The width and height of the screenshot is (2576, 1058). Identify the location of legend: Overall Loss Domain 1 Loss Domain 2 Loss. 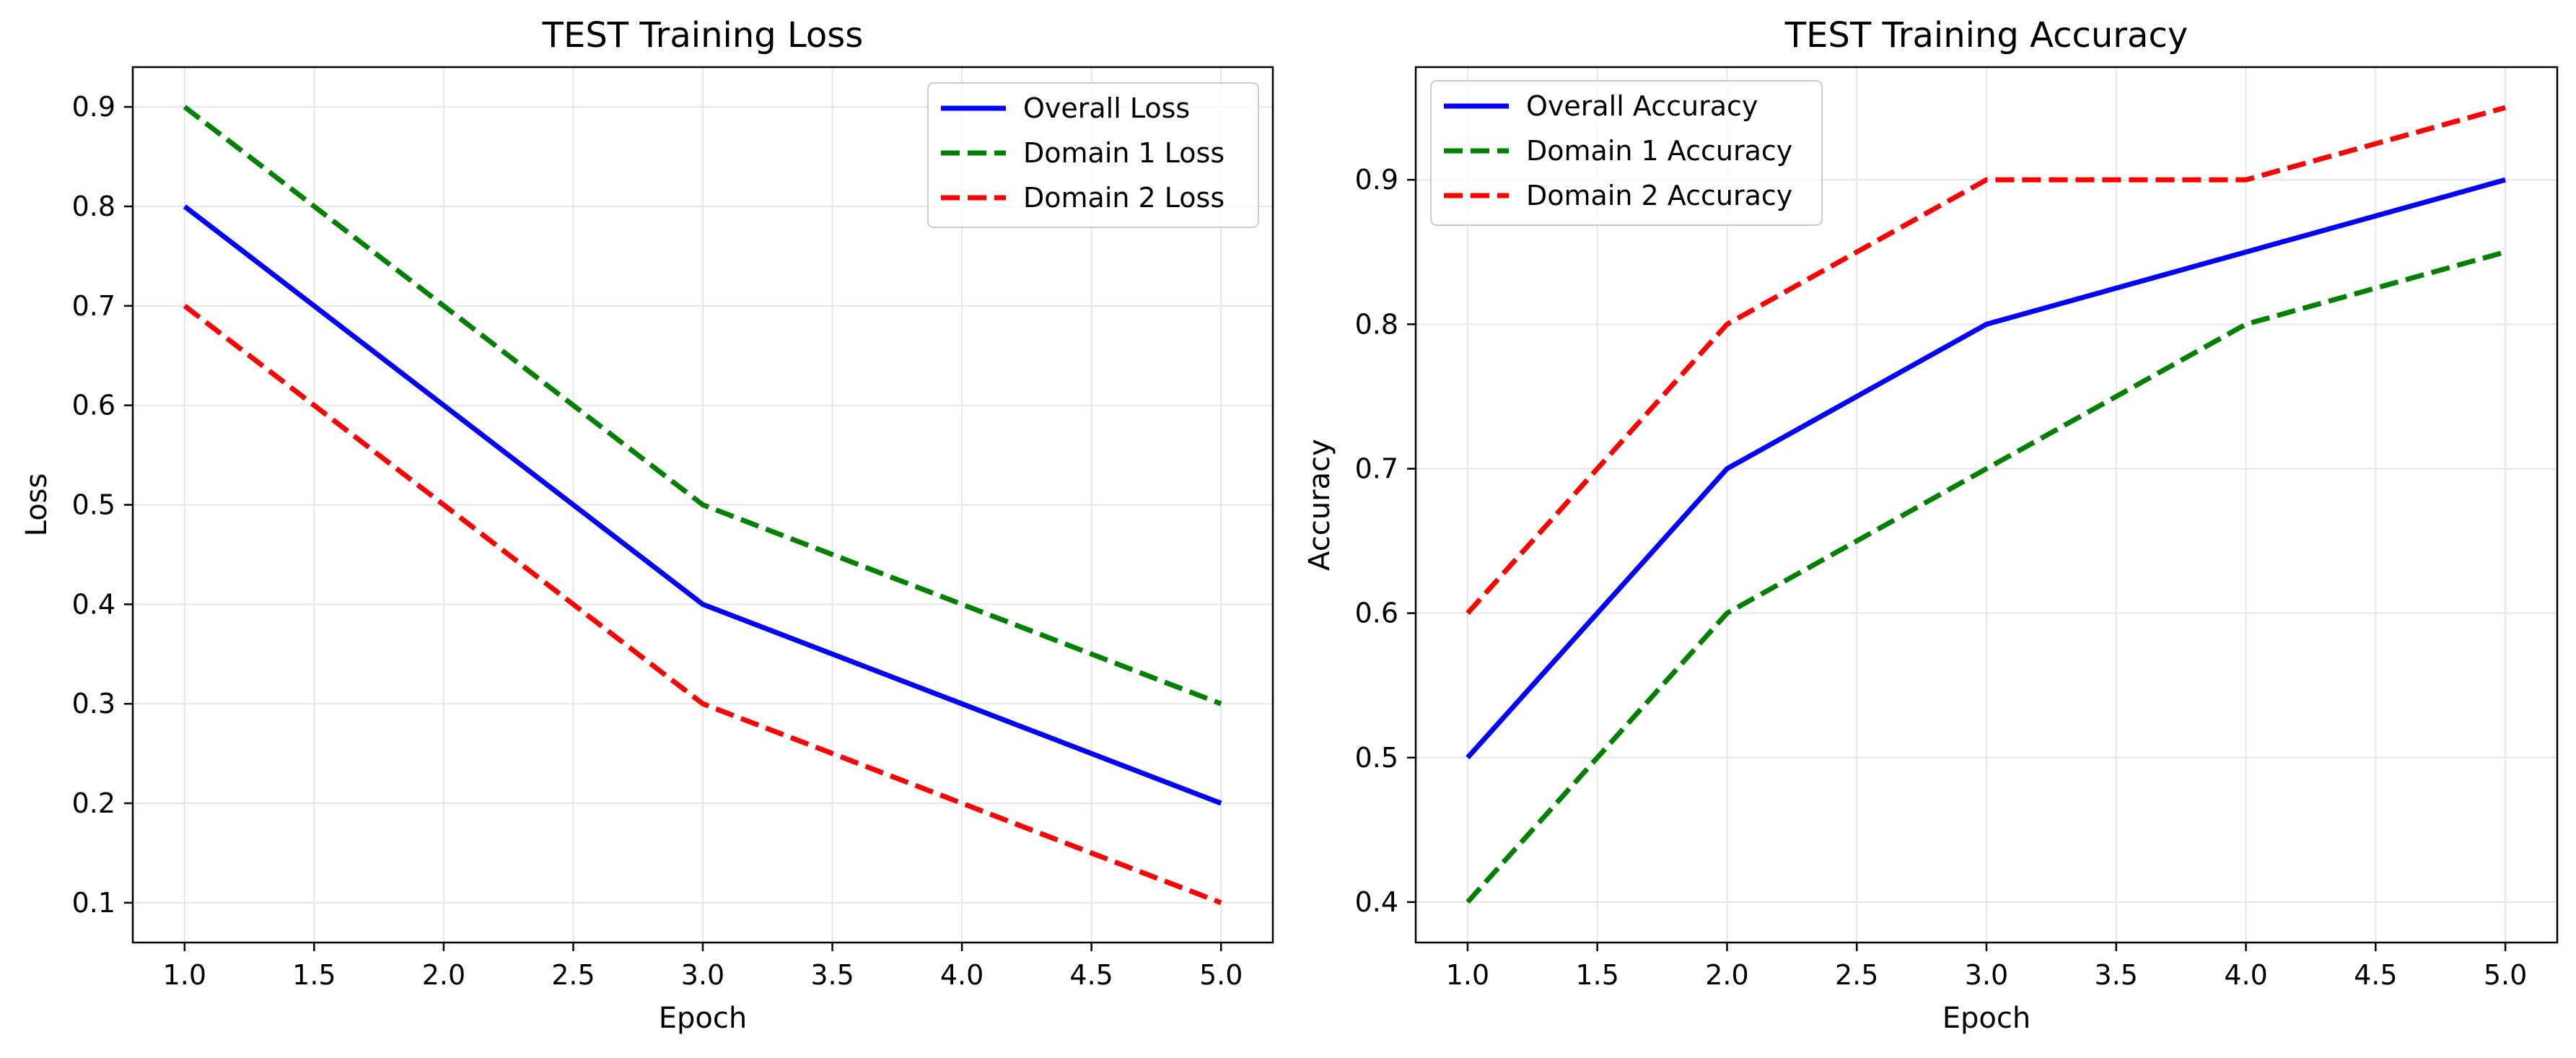
(1093, 155).